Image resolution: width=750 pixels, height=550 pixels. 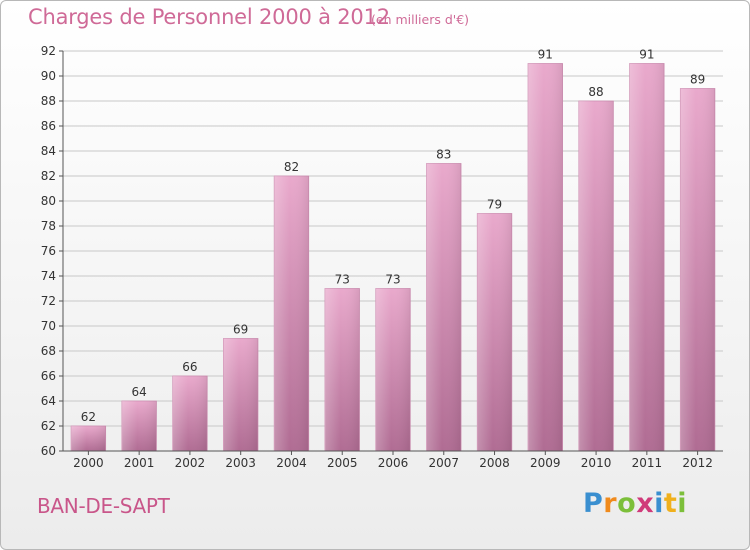 What do you see at coordinates (48, 251) in the screenshot?
I see `y-tick-label: 76` at bounding box center [48, 251].